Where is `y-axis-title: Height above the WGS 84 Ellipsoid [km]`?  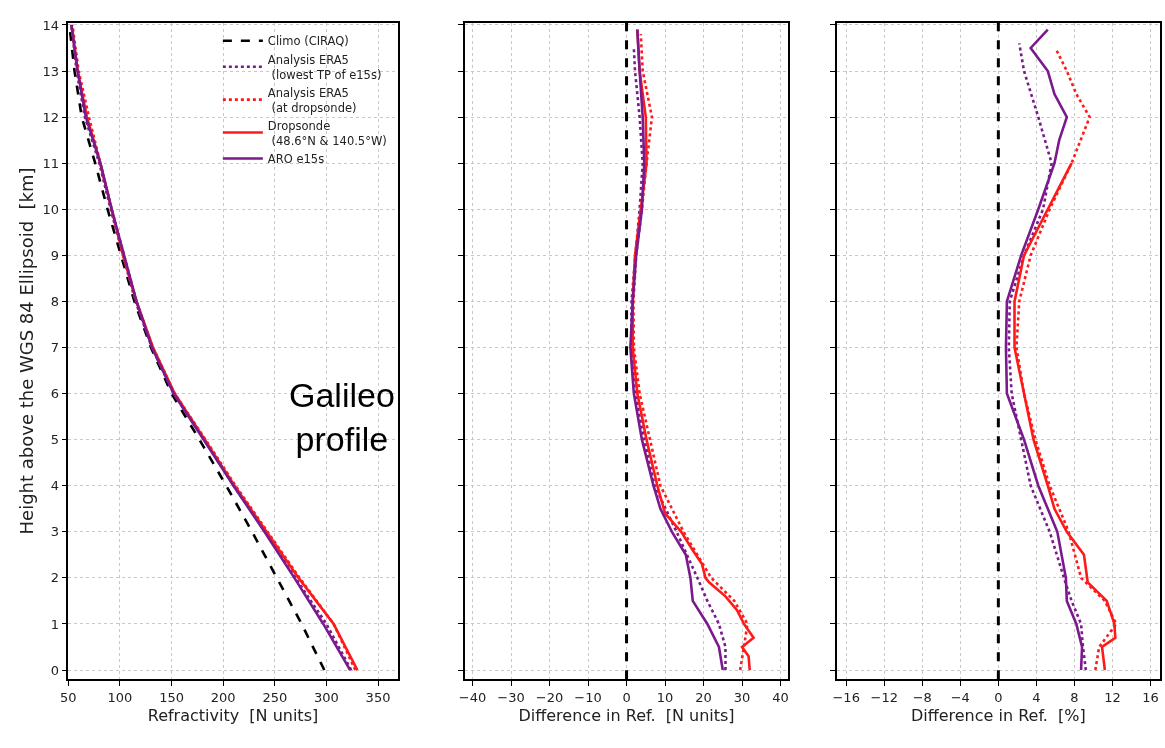 y-axis-title: Height above the WGS 84 Ellipsoid [km] is located at coordinates (27, 351).